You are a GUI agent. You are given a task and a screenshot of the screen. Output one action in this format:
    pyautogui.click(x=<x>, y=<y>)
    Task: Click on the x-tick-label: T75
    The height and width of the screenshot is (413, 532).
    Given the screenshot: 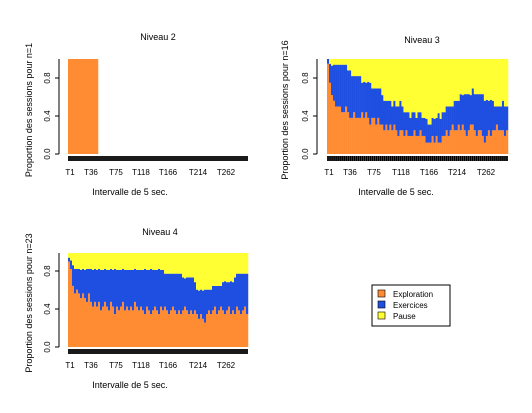 What is the action you would take?
    pyautogui.click(x=374, y=172)
    